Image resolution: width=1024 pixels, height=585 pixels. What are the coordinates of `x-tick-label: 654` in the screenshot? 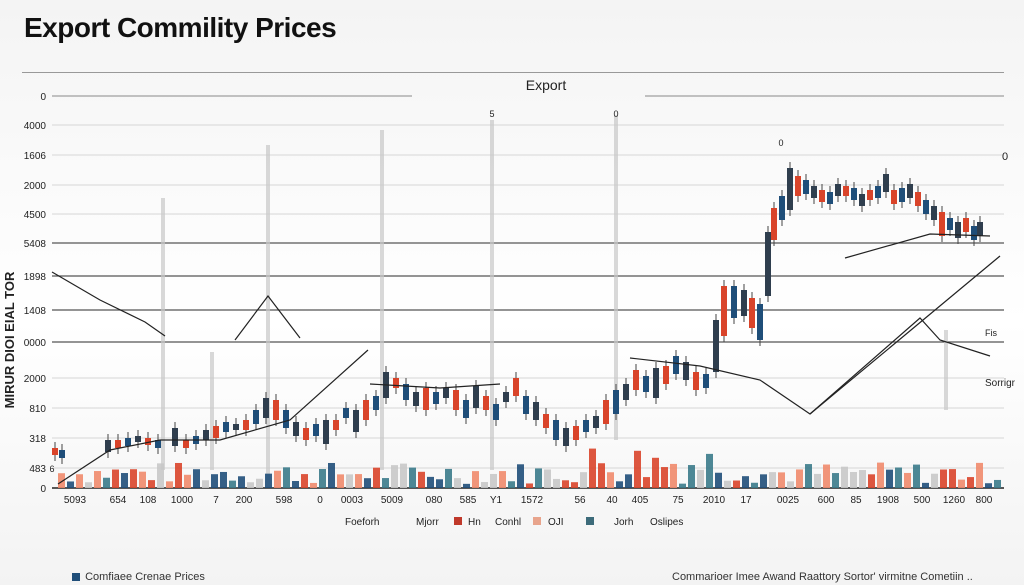 It's located at (118, 500).